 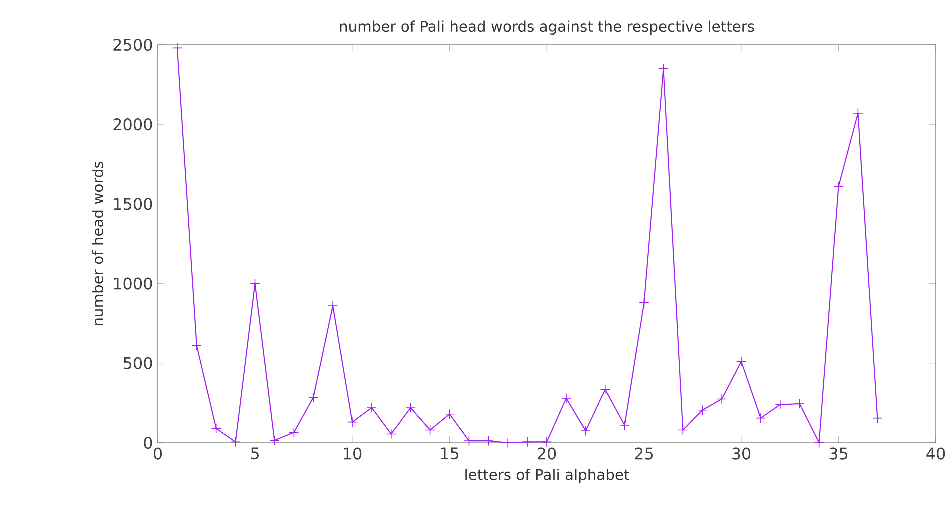 What do you see at coordinates (133, 284) in the screenshot?
I see `y-tick-label: 1000` at bounding box center [133, 284].